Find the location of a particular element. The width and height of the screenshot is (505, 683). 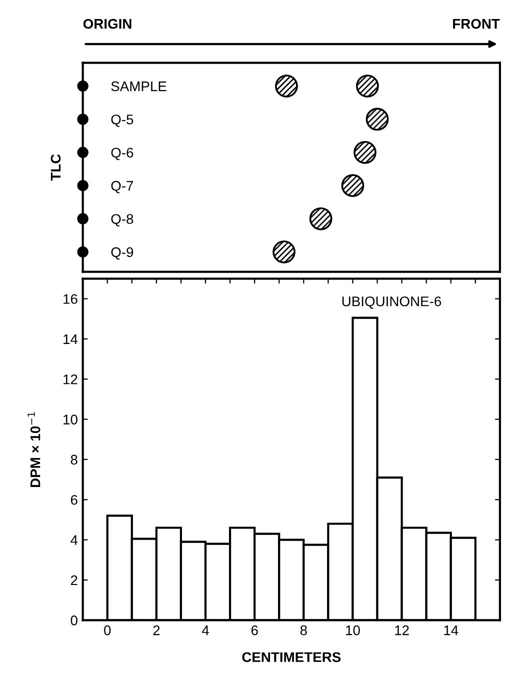

x-tick-label: 12 is located at coordinates (402, 630).